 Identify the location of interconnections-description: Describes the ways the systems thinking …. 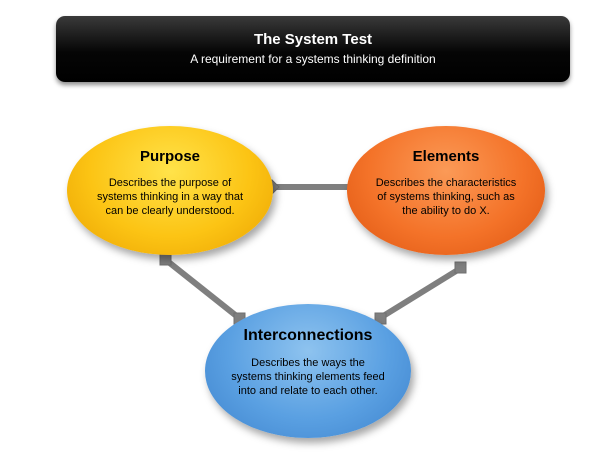
(308, 377).